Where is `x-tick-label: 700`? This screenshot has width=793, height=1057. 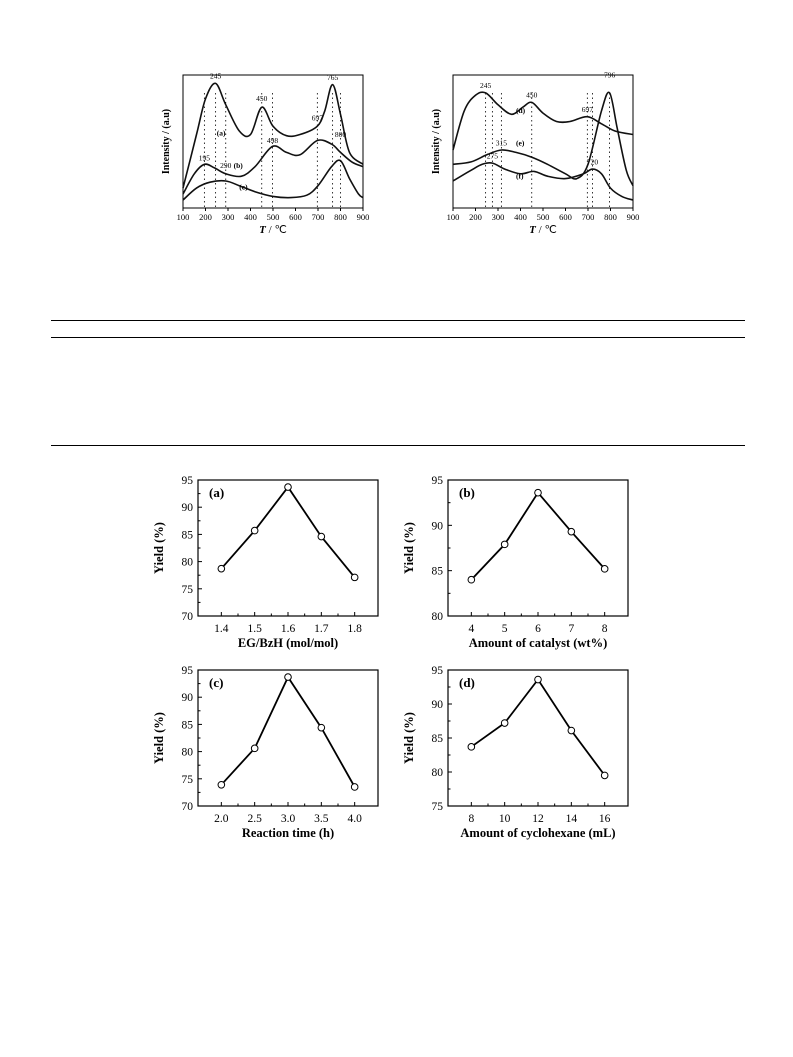 x-tick-label: 700 is located at coordinates (588, 217).